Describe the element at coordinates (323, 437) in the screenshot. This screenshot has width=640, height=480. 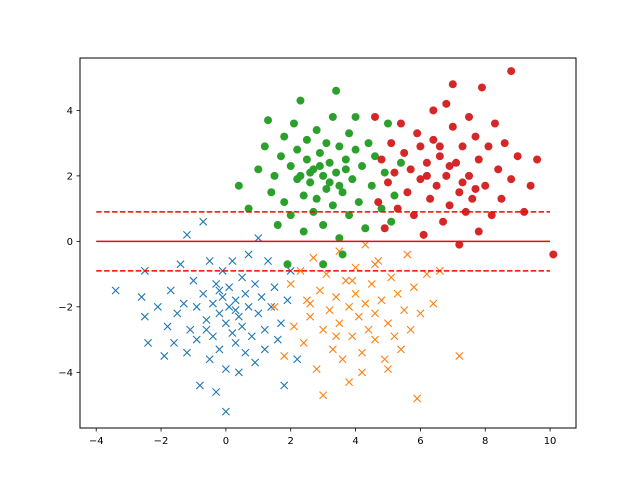
I see `x-axis: −4 −2 0 2 4 6 8 10` at that location.